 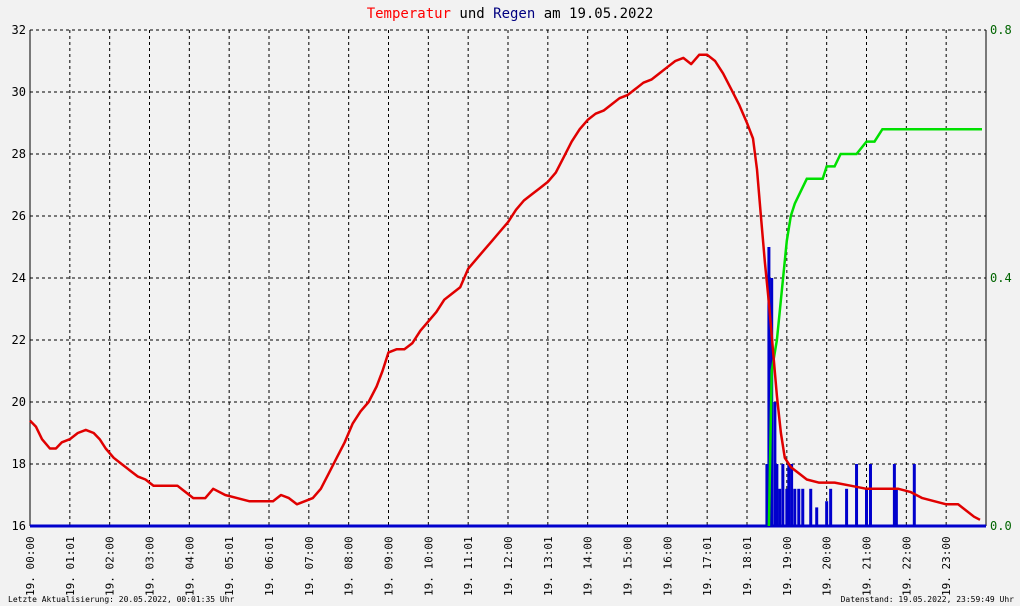 What do you see at coordinates (514, 14) in the screenshot?
I see `title-rain: Regen` at bounding box center [514, 14].